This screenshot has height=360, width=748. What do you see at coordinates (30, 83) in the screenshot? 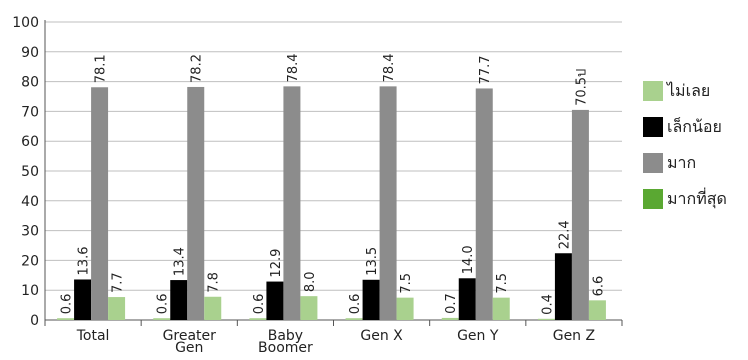
I see `y-tick-label: 80` at bounding box center [30, 83].